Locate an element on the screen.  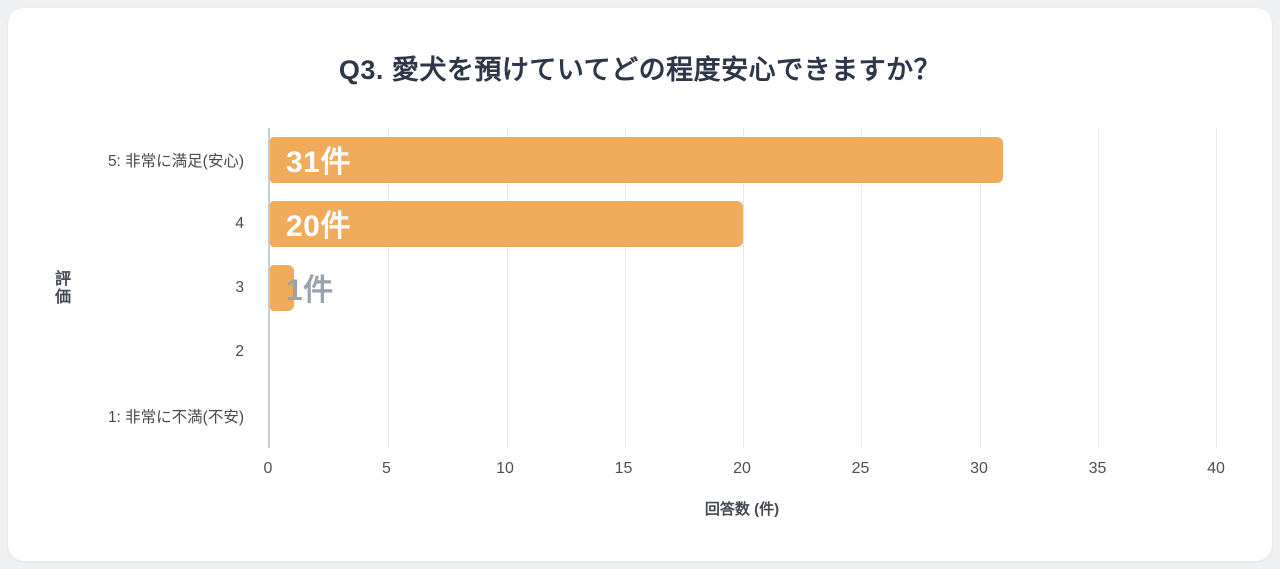
bar-row: 31件 is located at coordinates (743, 160).